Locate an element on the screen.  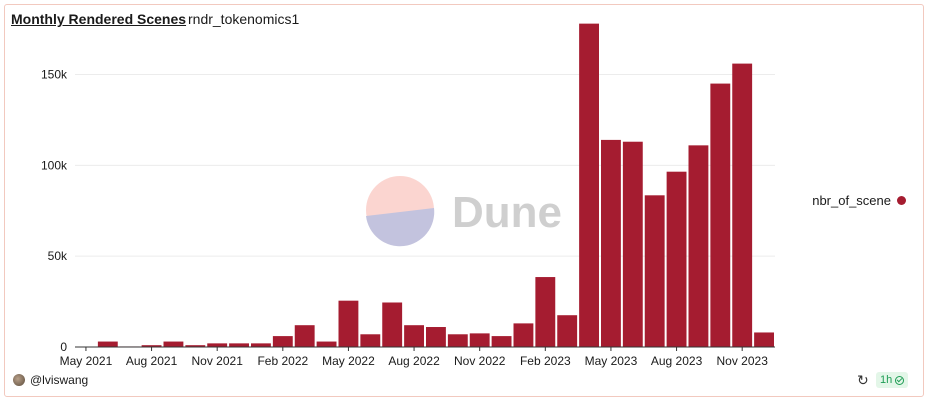
chart-title: Monthly Rendered Scenes is located at coordinates (99, 19).